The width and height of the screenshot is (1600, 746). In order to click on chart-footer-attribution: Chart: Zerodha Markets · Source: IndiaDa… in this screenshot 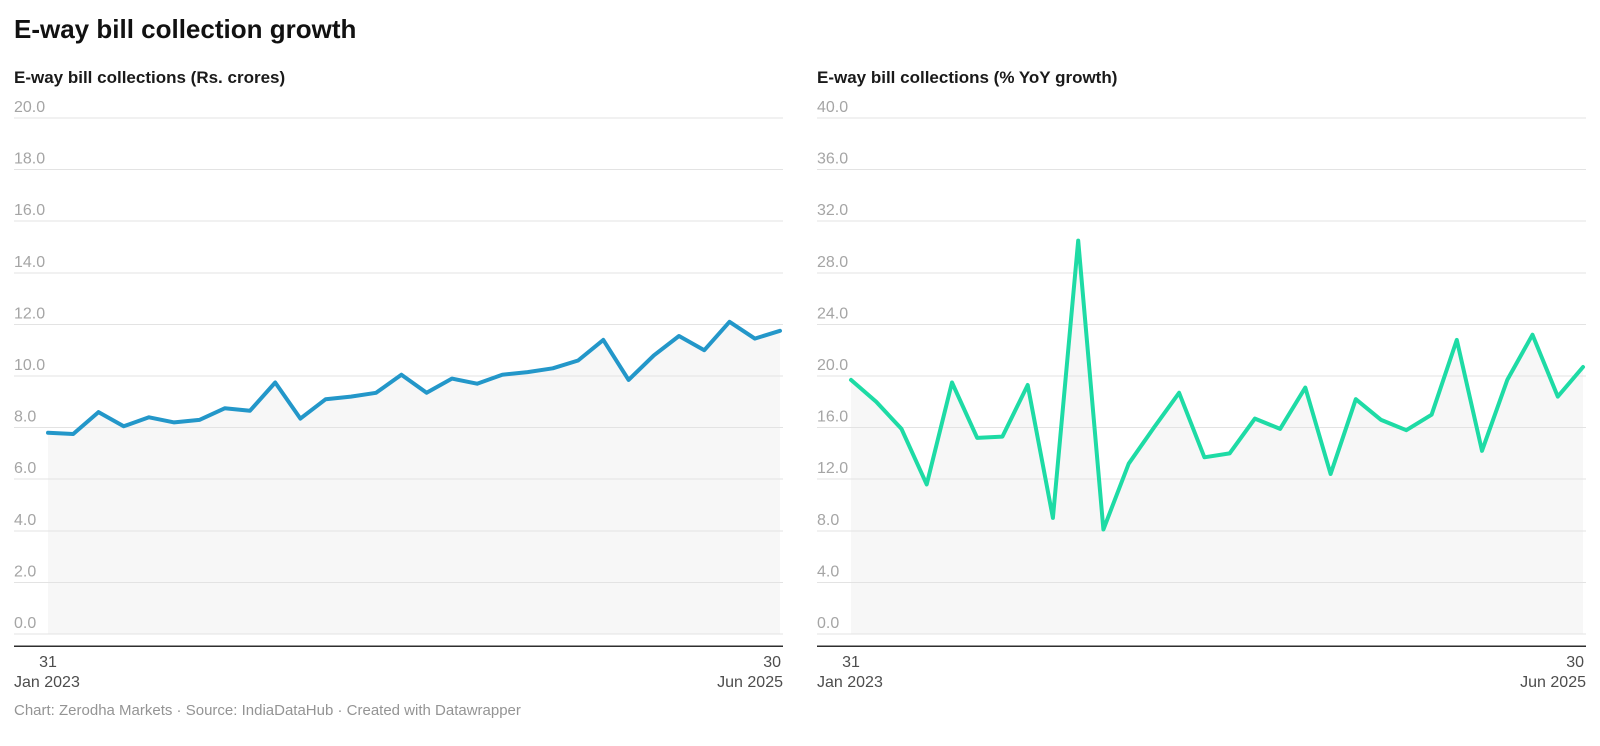, I will do `click(267, 711)`.